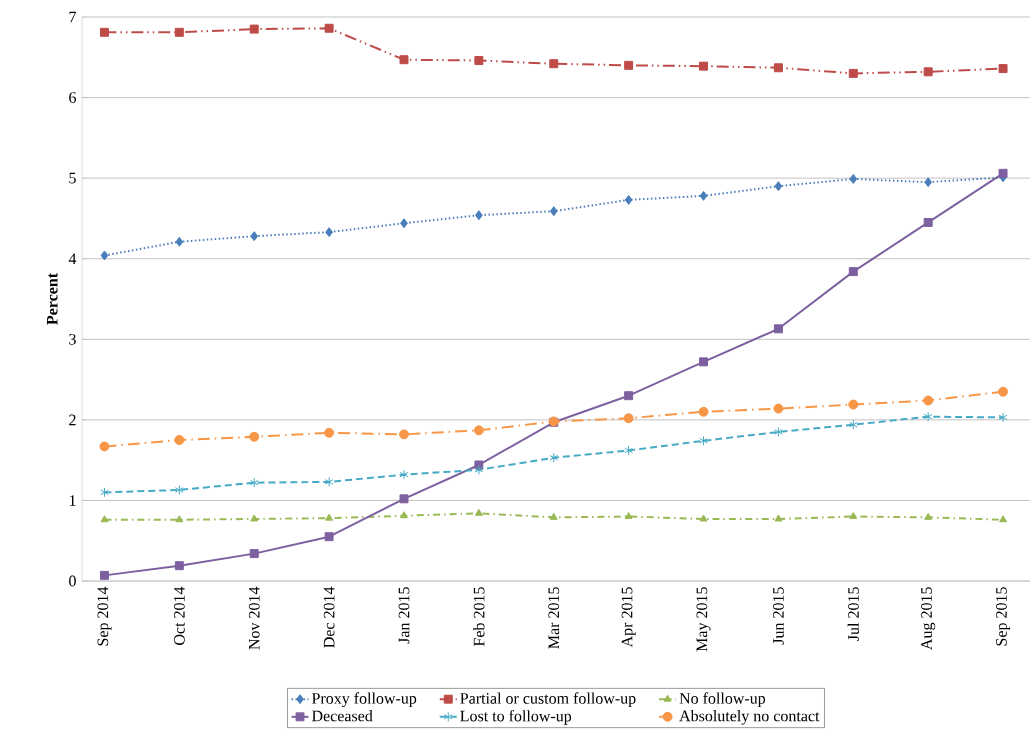  I want to click on legend-label: Partial or custom follow-up, so click(548, 700).